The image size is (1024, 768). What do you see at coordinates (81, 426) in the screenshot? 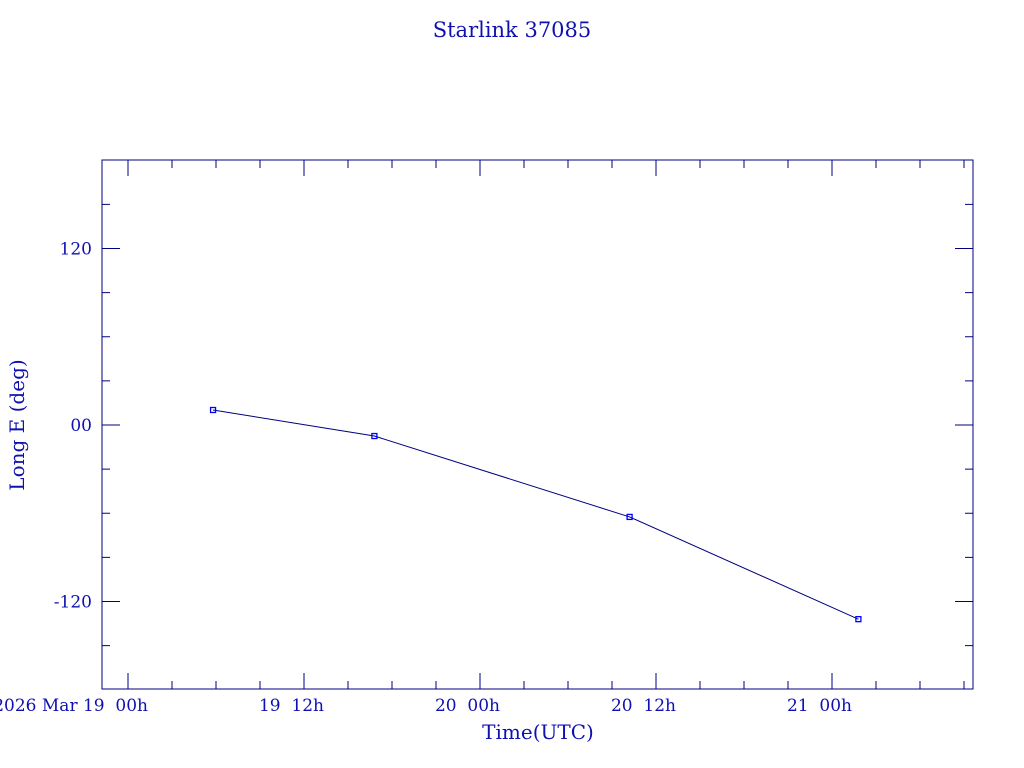
I see `y-tick-label: 00` at bounding box center [81, 426].